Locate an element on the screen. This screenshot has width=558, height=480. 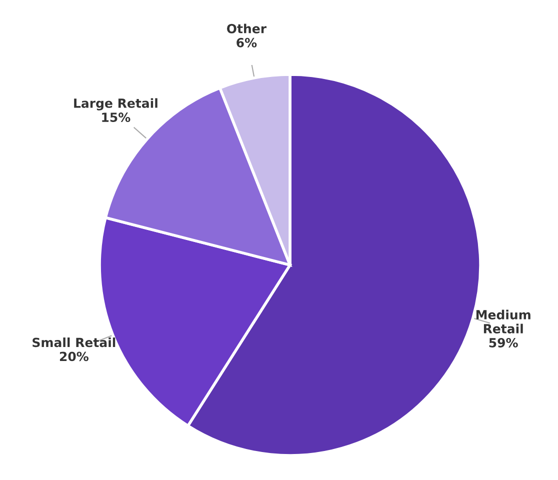
slice-label: Small Retail is located at coordinates (74, 343).